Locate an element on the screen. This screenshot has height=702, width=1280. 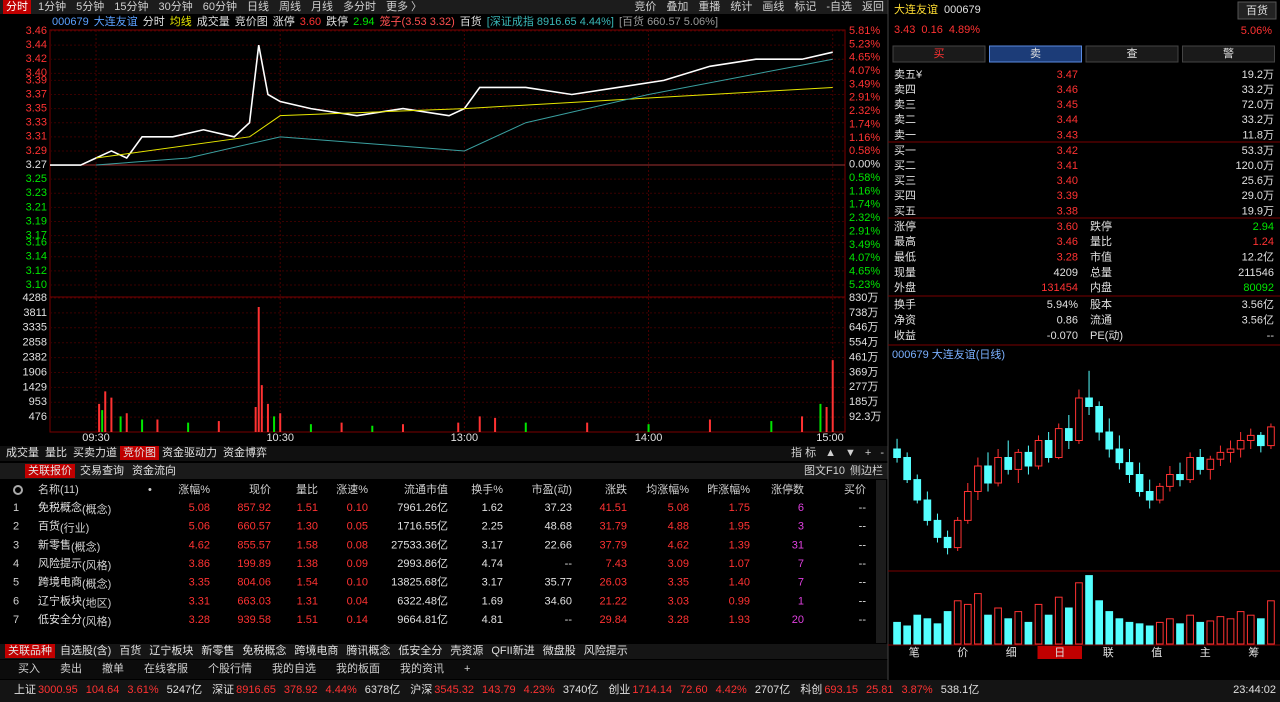
toolbar-button: 卖出 is located at coordinates (71, 668).